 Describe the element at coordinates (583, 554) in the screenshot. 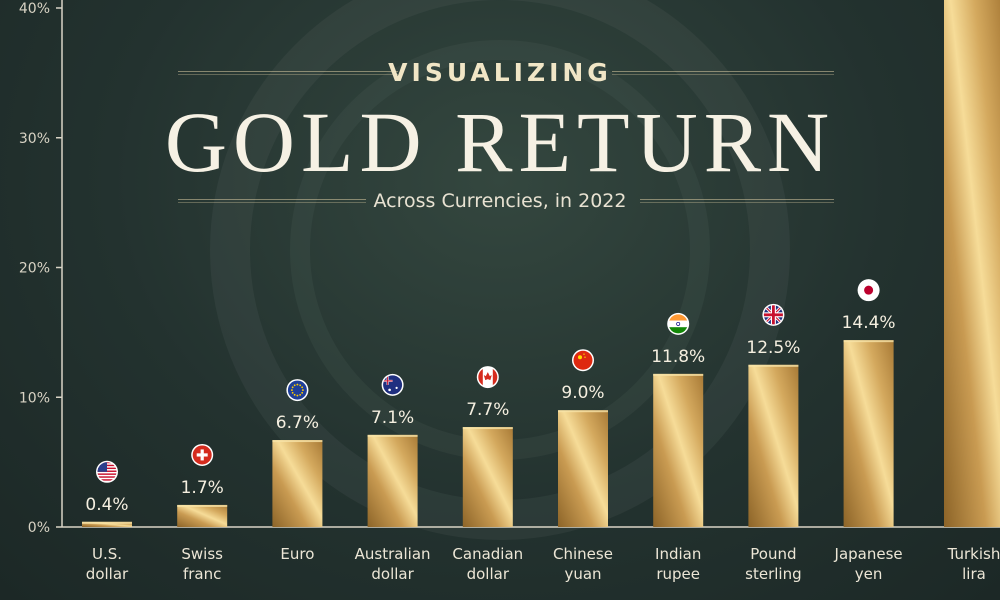

I see `x-category-label-line: Chinese` at that location.